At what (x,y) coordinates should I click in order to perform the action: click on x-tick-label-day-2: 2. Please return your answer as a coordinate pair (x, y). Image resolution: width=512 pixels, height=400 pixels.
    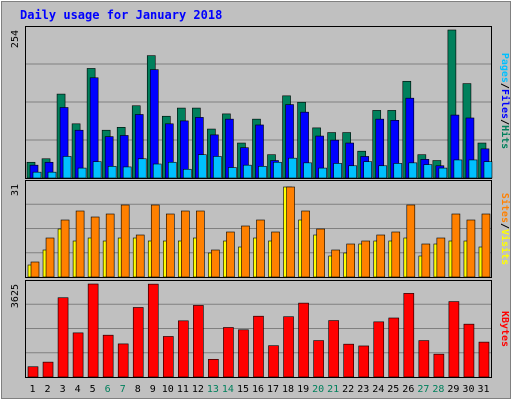
    Looking at the image, I should click on (48, 389).